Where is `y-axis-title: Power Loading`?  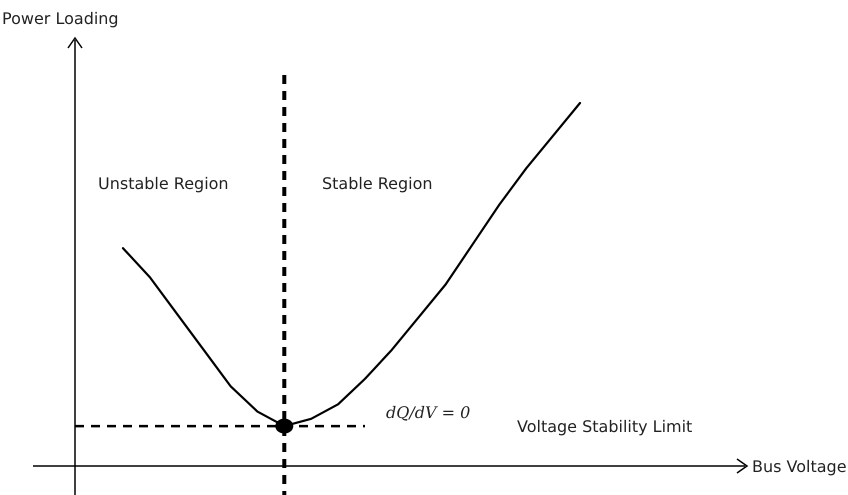
y-axis-title: Power Loading is located at coordinates (60, 18).